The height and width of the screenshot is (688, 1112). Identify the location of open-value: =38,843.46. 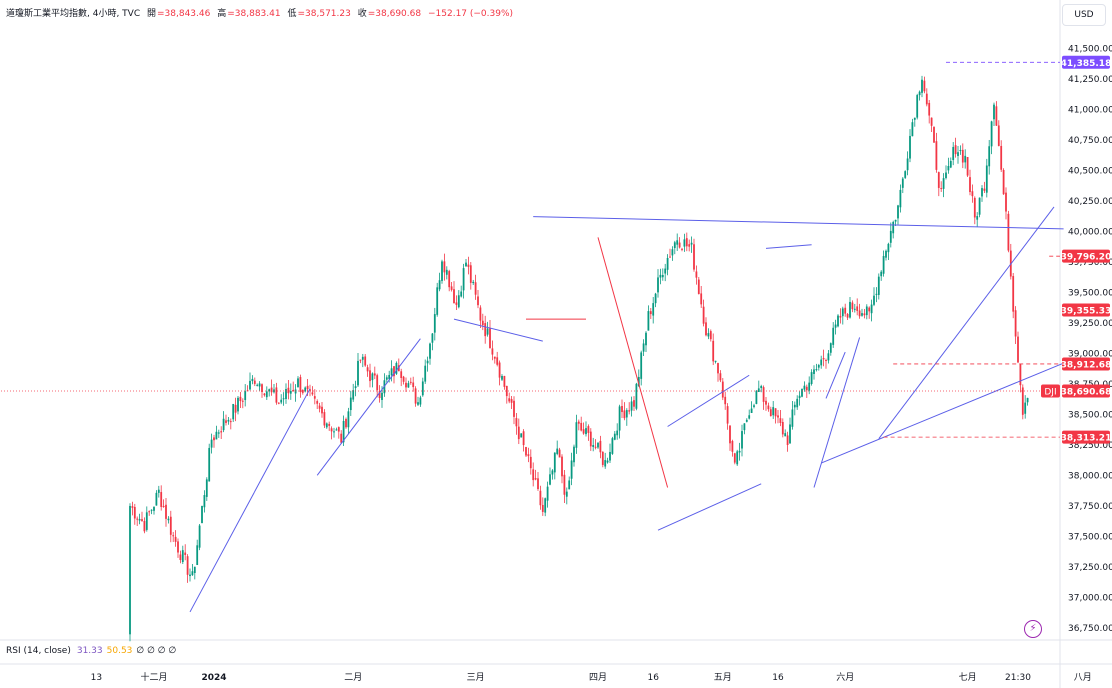
(184, 14).